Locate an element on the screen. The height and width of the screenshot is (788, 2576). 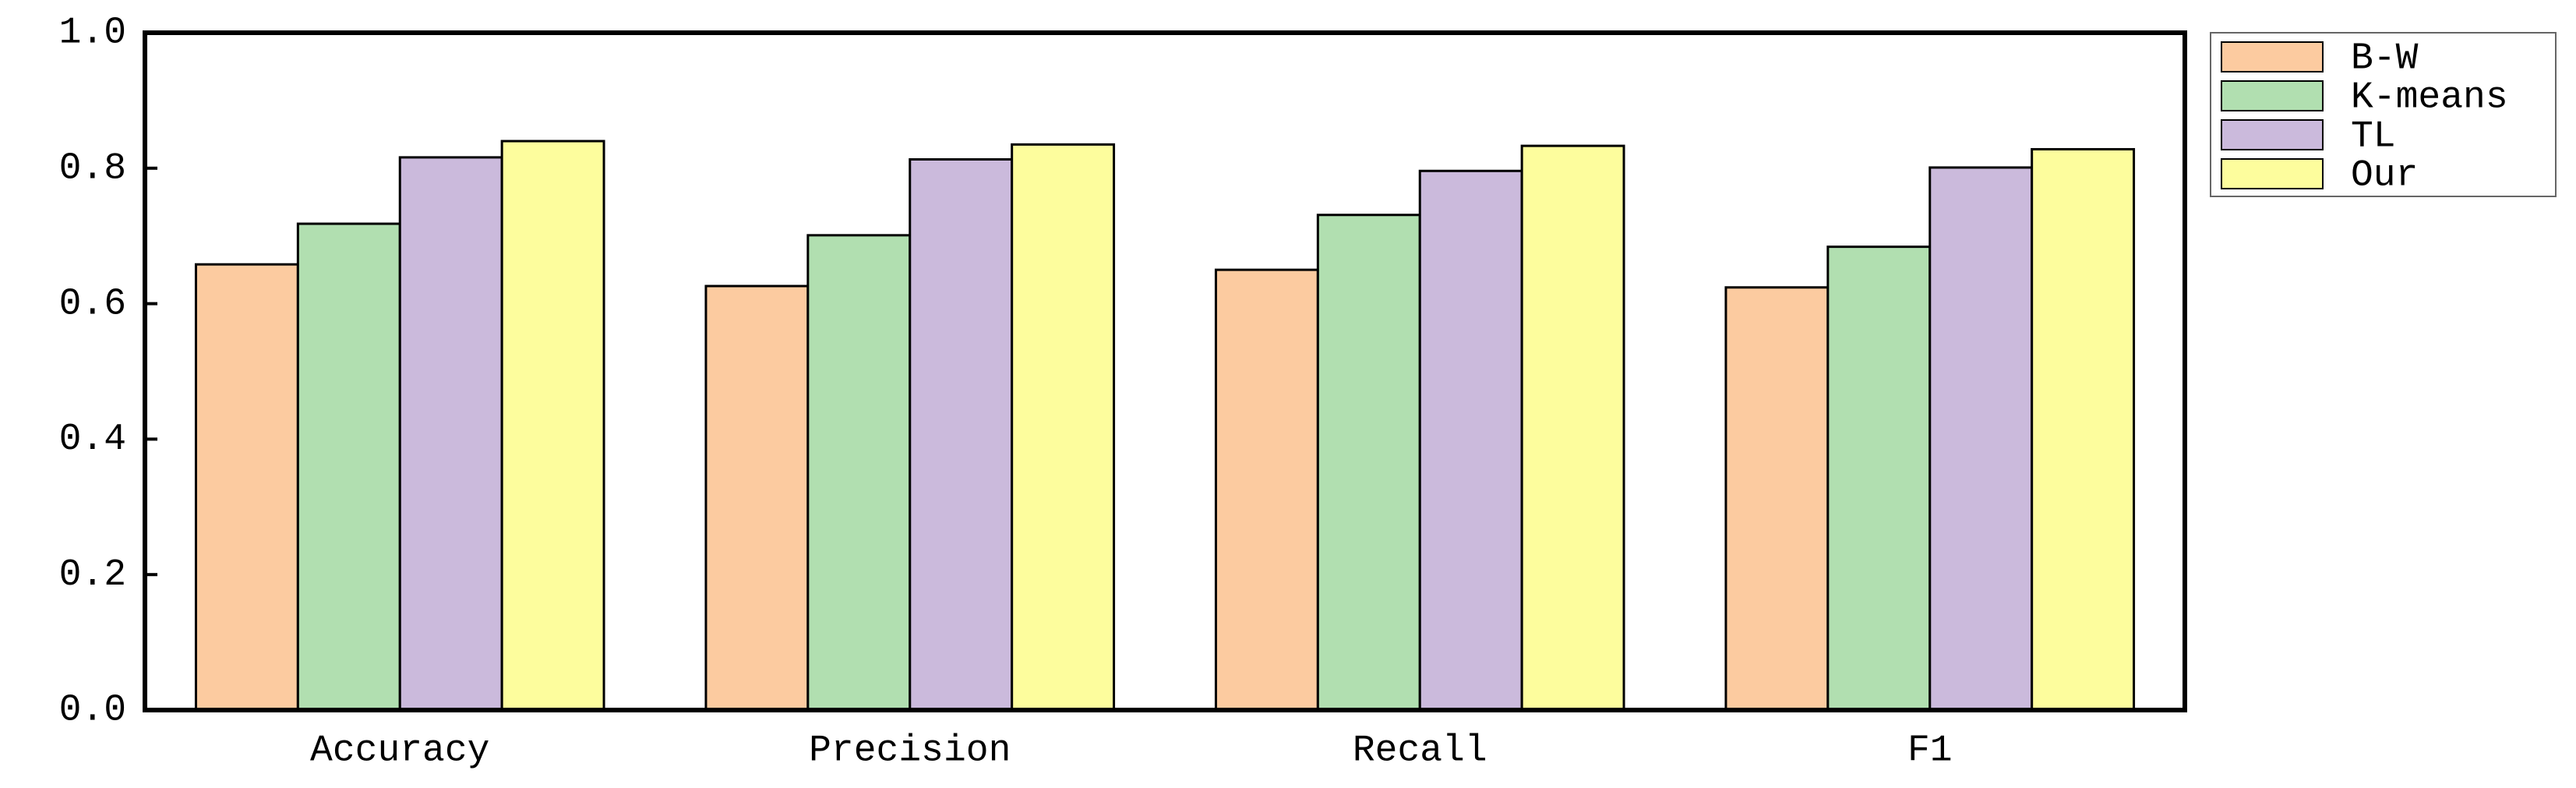
y-tick-label: 0.4 is located at coordinates (92, 440).